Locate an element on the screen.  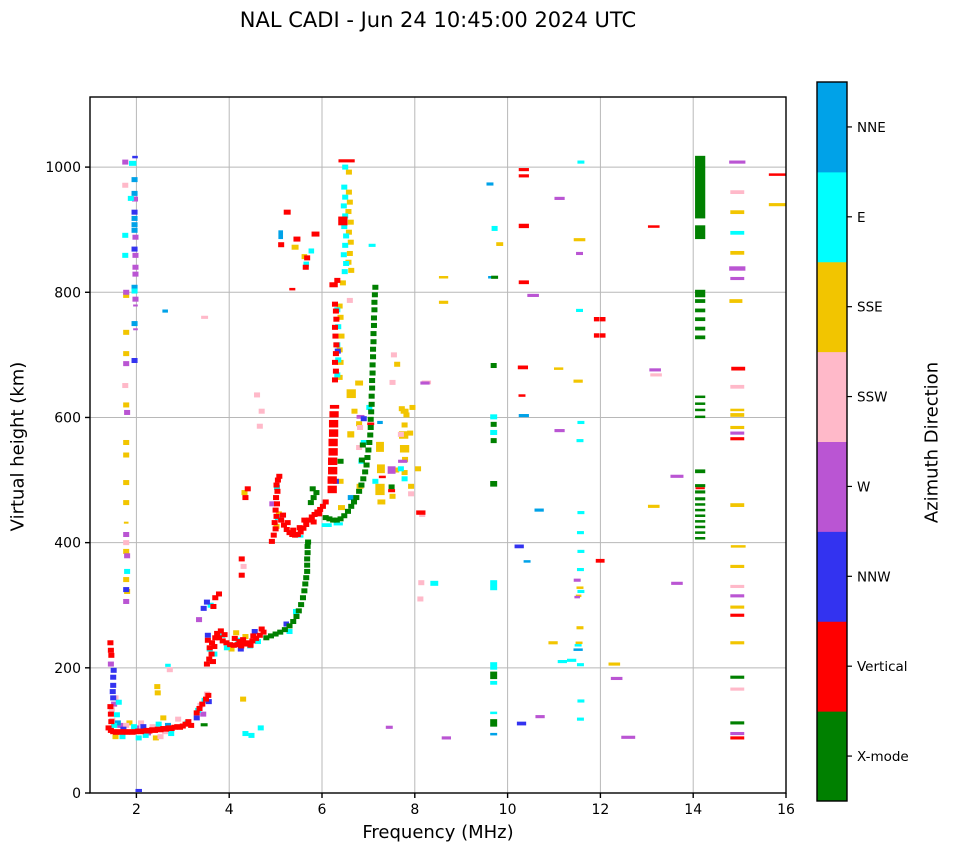
x-tick-label: 2 is located at coordinates (136, 810).